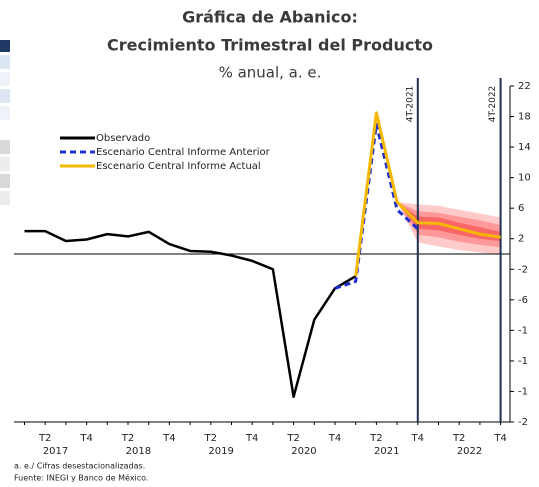 This screenshot has height=487, width=539. What do you see at coordinates (55, 451) in the screenshot?
I see `year-label: 2017` at bounding box center [55, 451].